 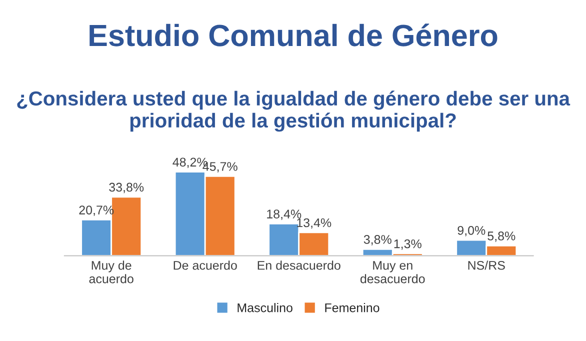 What do you see at coordinates (378, 240) in the screenshot?
I see `data-label: 3,8%` at bounding box center [378, 240].